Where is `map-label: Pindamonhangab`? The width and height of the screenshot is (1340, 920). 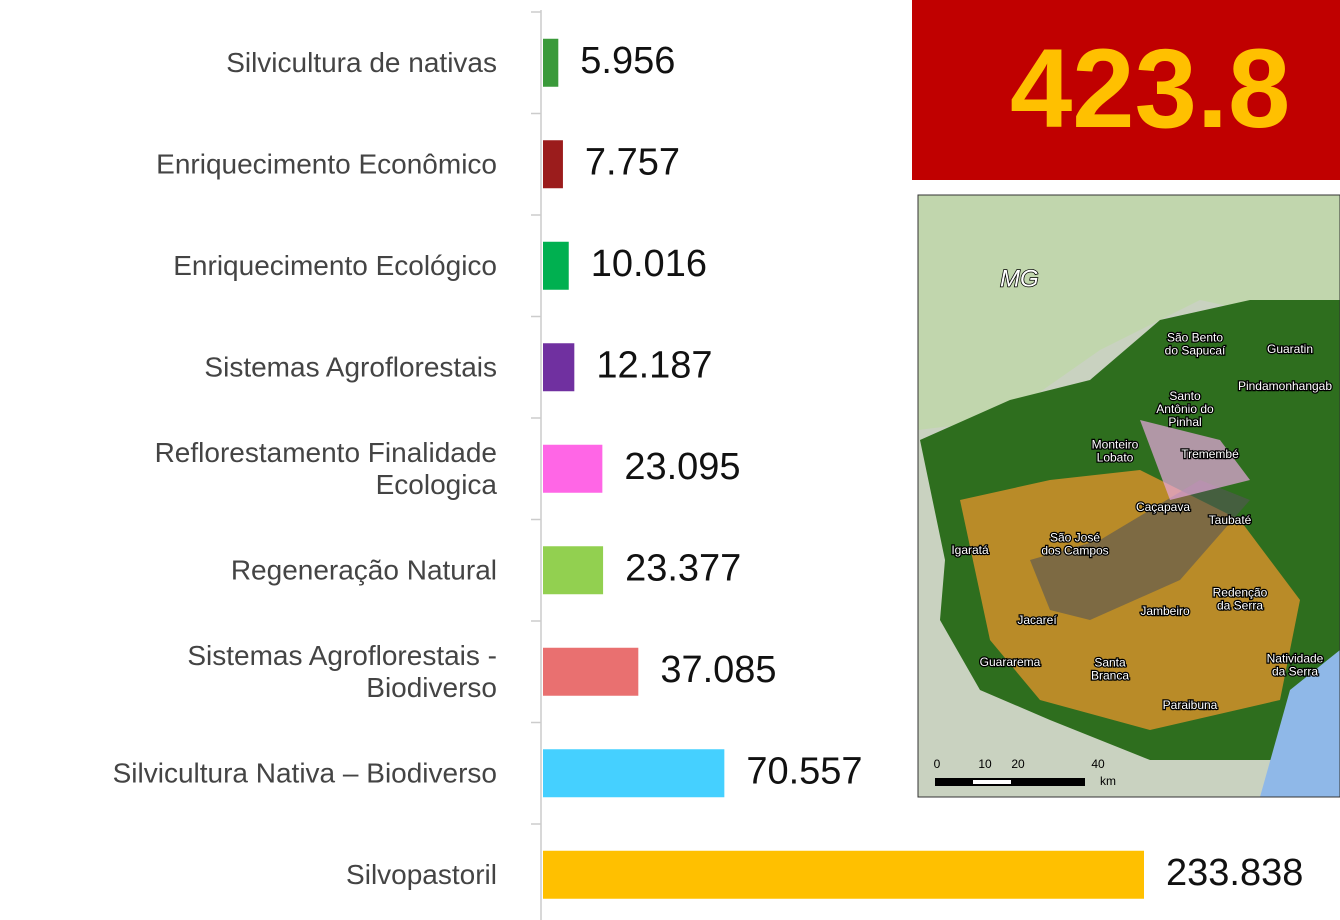 map-label: Pindamonhangab is located at coordinates (1285, 386).